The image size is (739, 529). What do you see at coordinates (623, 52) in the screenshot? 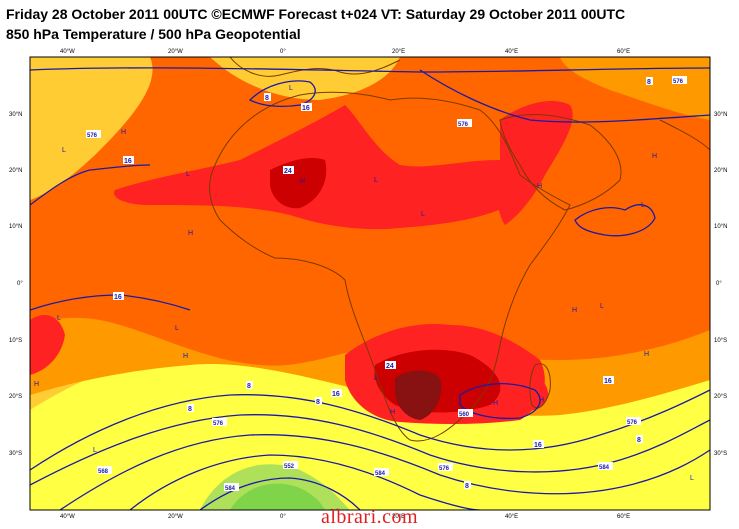
I see `lon-label-top: 60°E` at bounding box center [623, 52].